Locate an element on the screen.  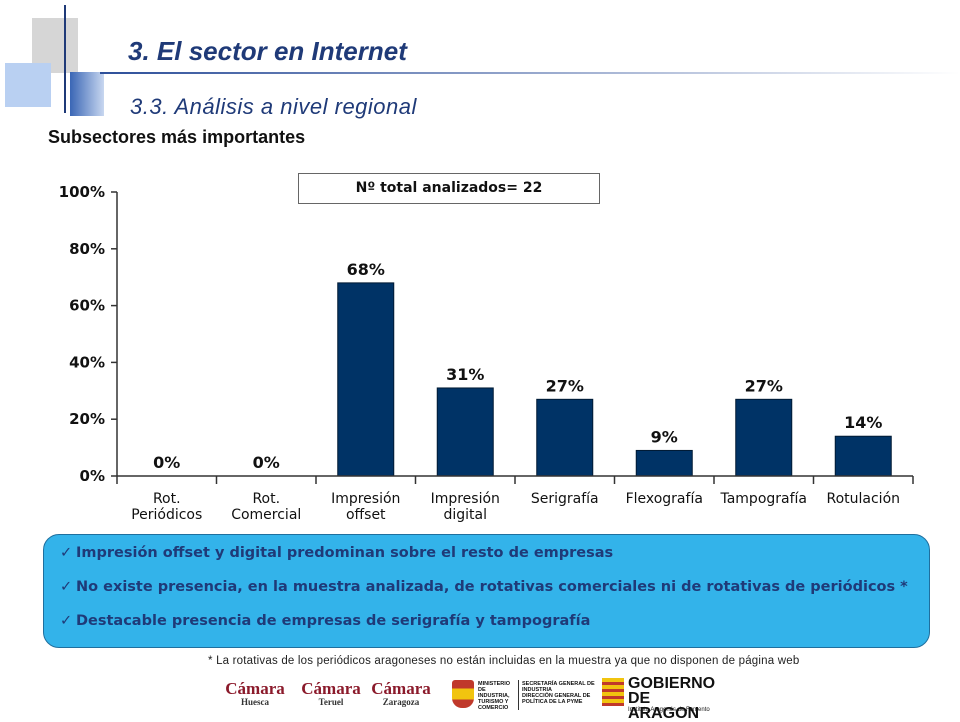
secretaria-line: DIRECCIÓN GENERAL DE is located at coordinates (556, 696).